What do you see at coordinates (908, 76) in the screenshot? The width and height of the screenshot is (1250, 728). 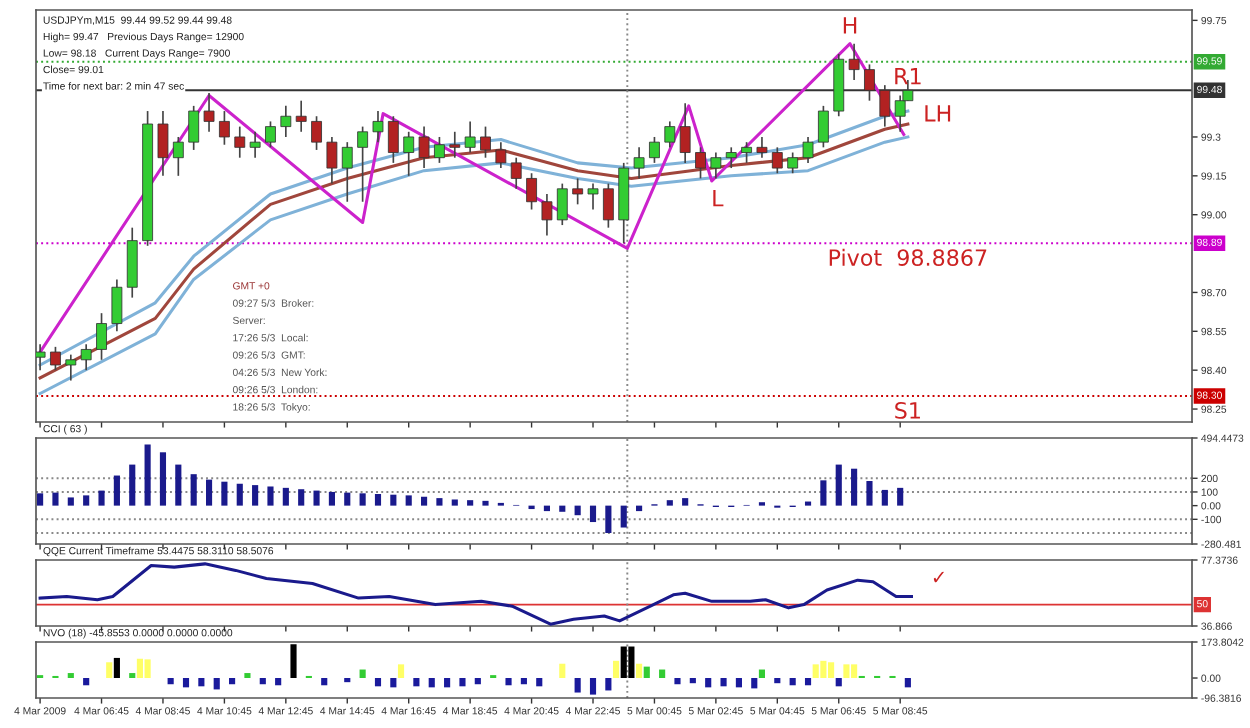 I see `annotation: R1` at bounding box center [908, 76].